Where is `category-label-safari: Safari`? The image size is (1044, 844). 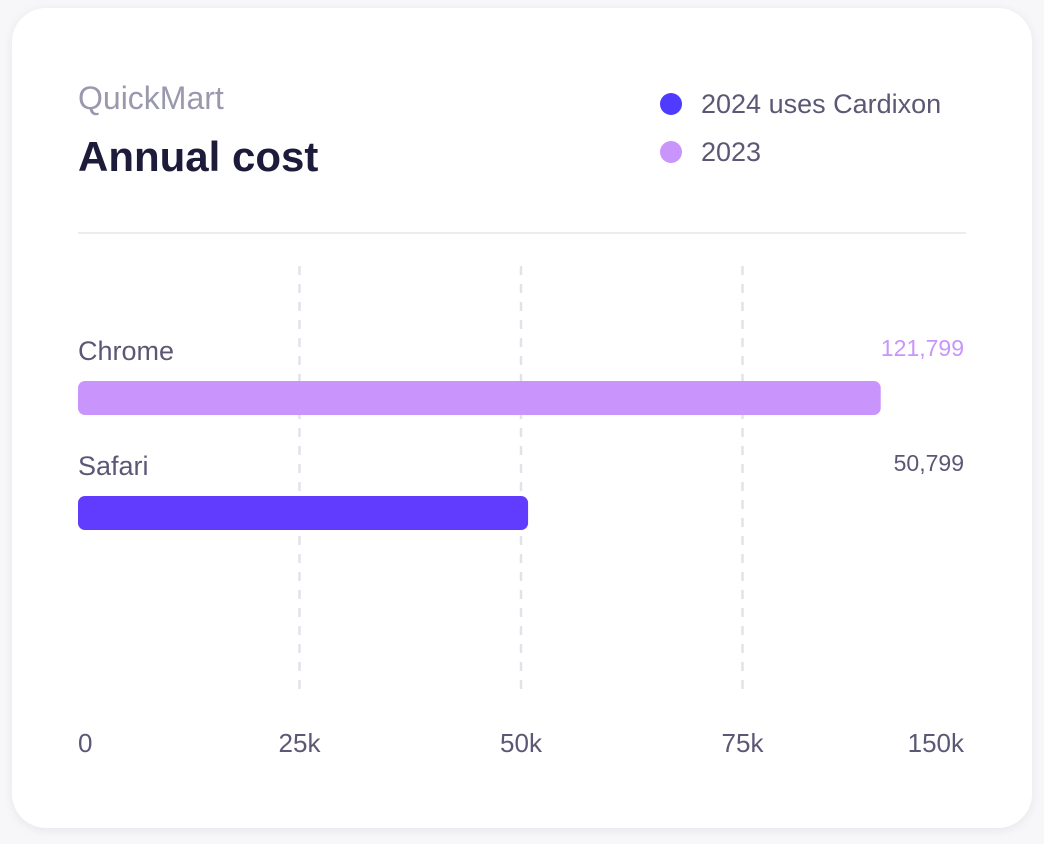 category-label-safari: Safari is located at coordinates (113, 466).